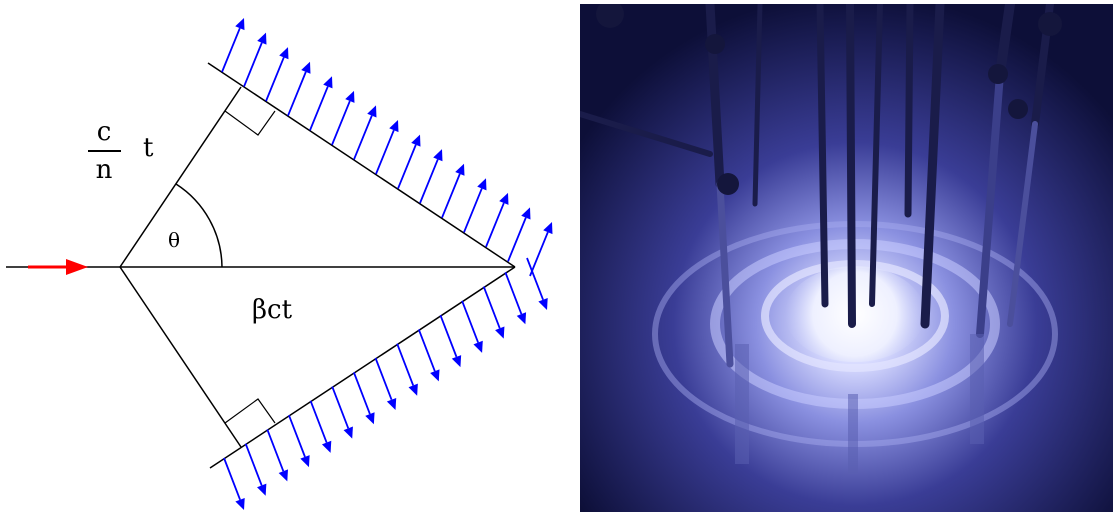 The width and height of the screenshot is (1117, 514). Describe the element at coordinates (272, 310) in the screenshot. I see `path-length-label: βct` at that location.